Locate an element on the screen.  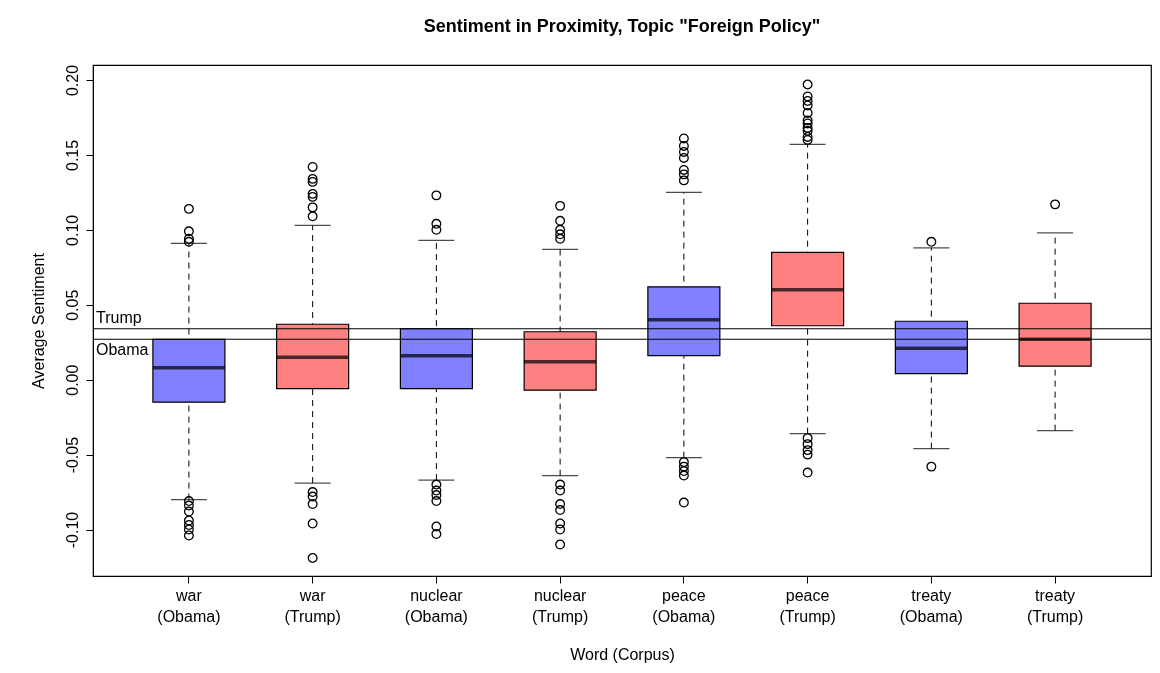
x-tick-label: nuclear (Trump) is located at coordinates (560, 605).